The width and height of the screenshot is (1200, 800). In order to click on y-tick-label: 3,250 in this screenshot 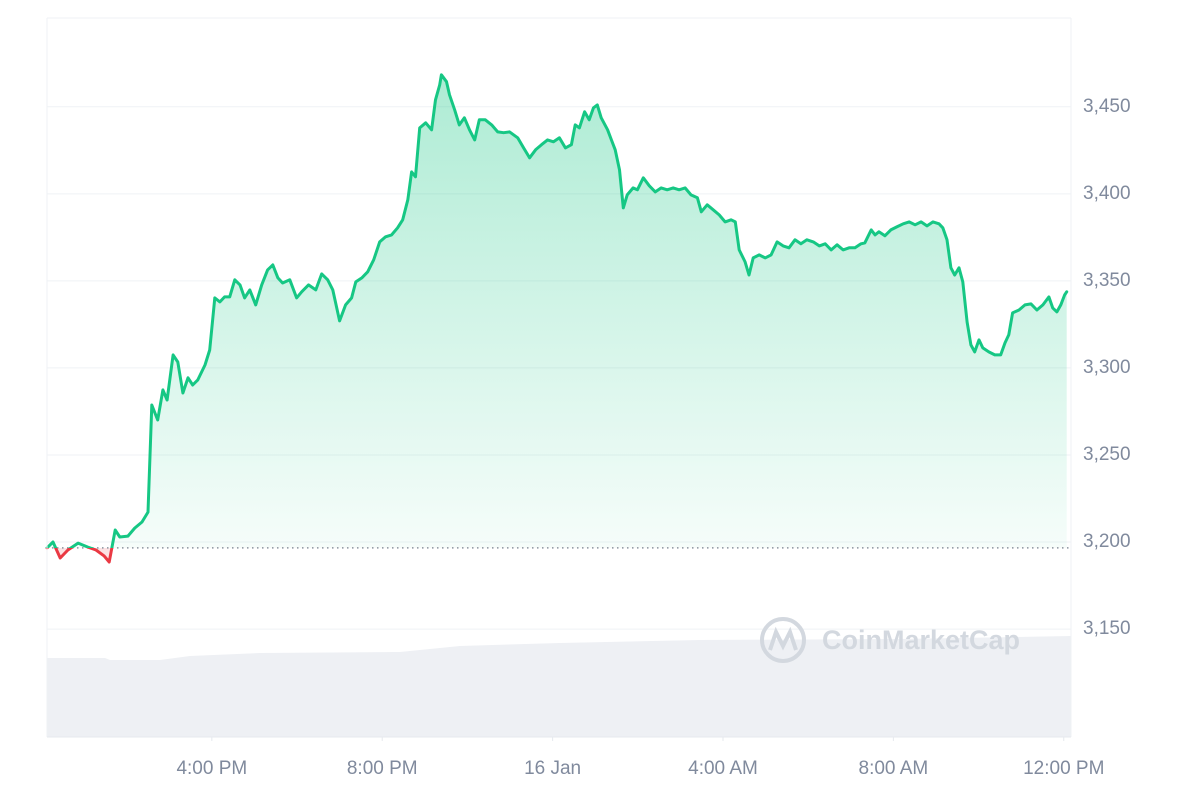, I will do `click(1107, 454)`.